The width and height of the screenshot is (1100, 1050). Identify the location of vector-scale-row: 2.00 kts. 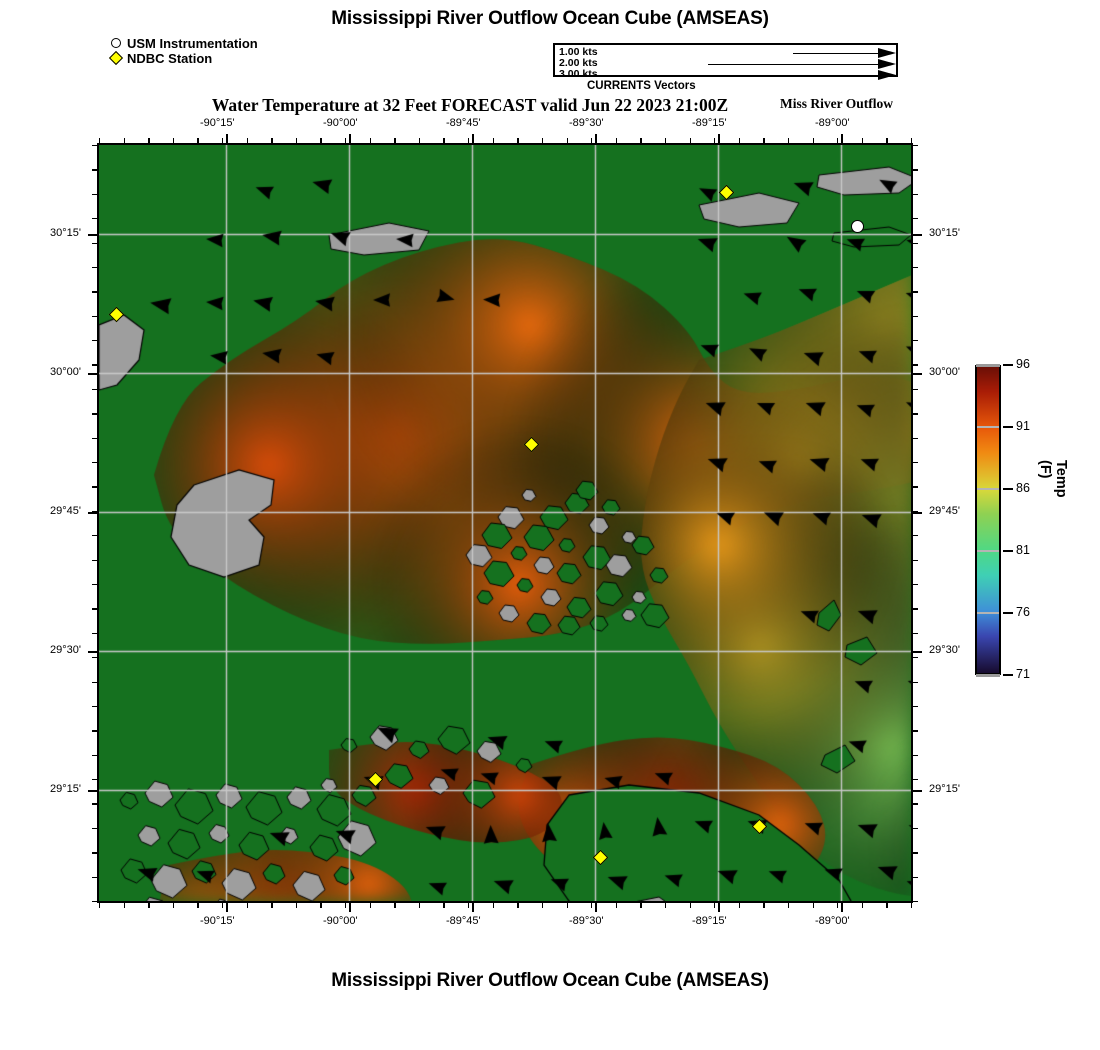
(725, 63).